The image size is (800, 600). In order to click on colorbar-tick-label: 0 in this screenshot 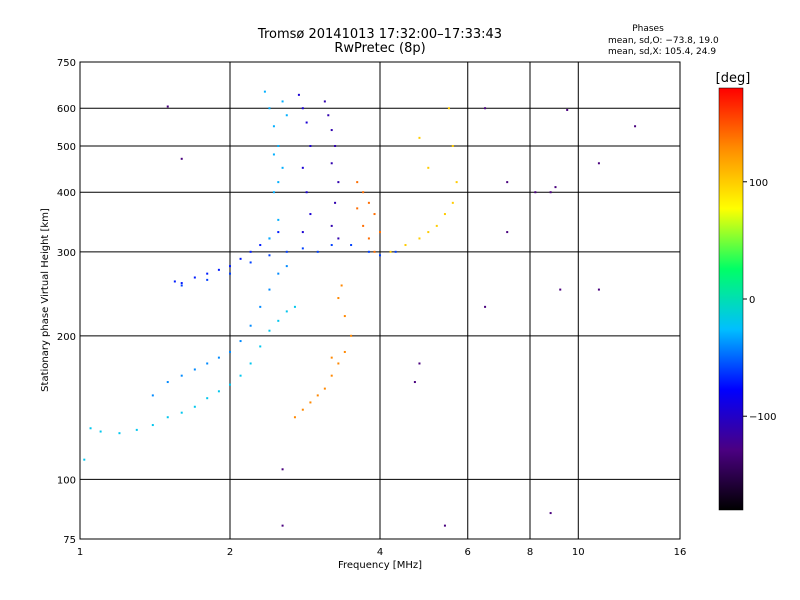, I will do `click(752, 300)`.